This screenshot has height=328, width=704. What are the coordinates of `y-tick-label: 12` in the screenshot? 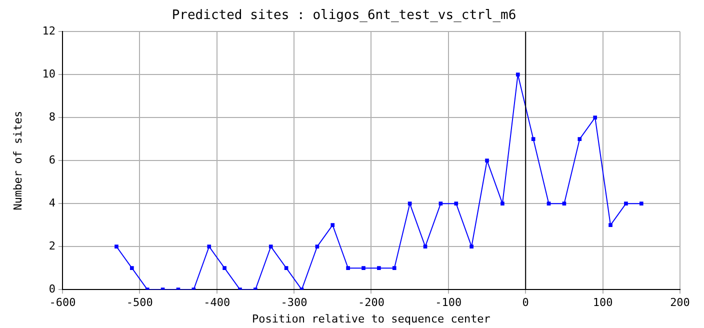 It's located at (49, 31).